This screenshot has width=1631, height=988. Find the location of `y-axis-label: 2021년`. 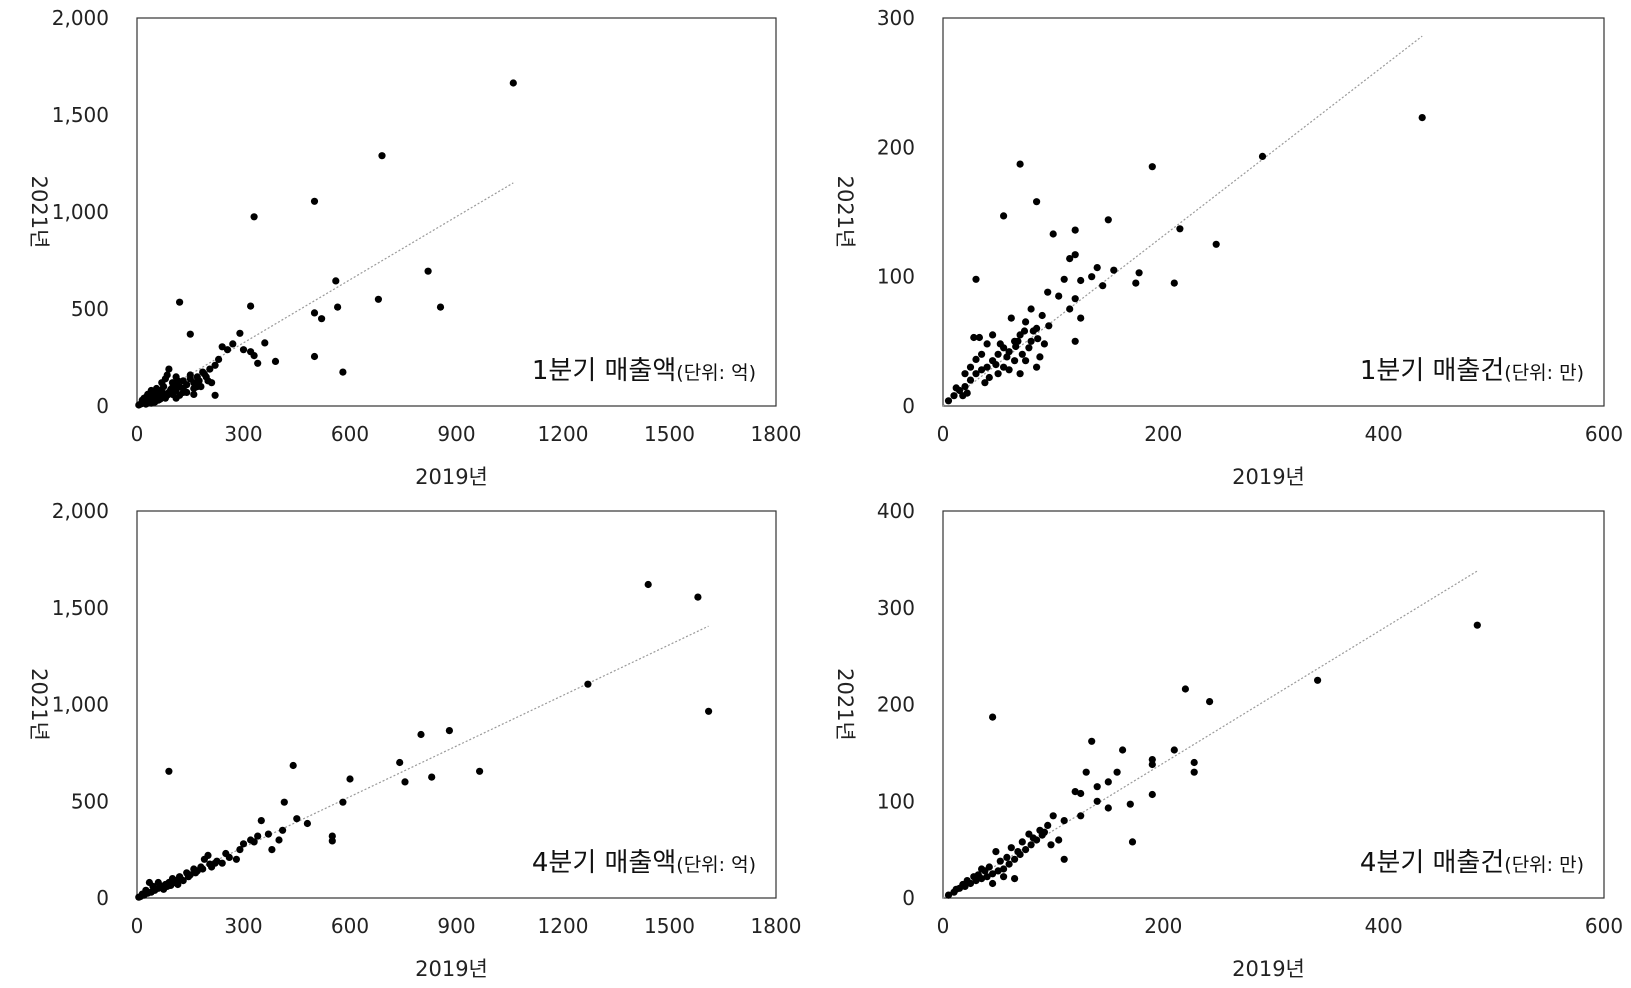

y-axis-label: 2021년 is located at coordinates (39, 704).